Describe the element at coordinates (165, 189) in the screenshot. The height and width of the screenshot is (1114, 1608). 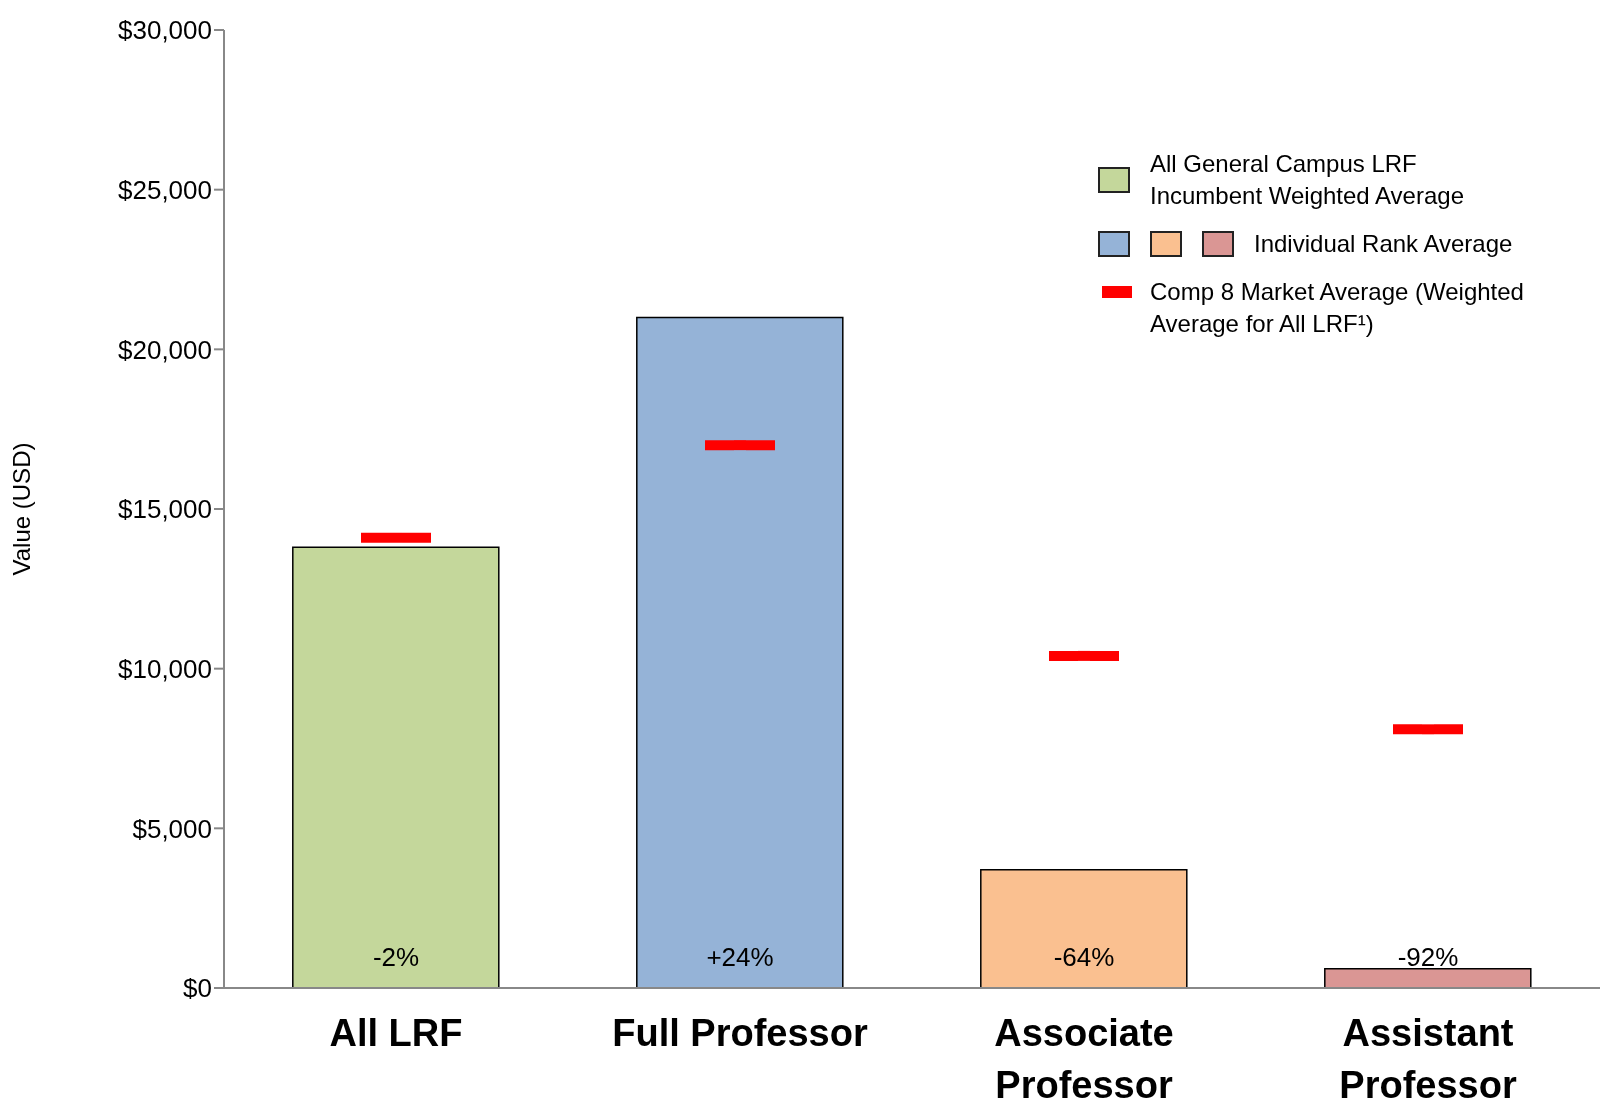
I see `y-tick-label: $25,000` at that location.